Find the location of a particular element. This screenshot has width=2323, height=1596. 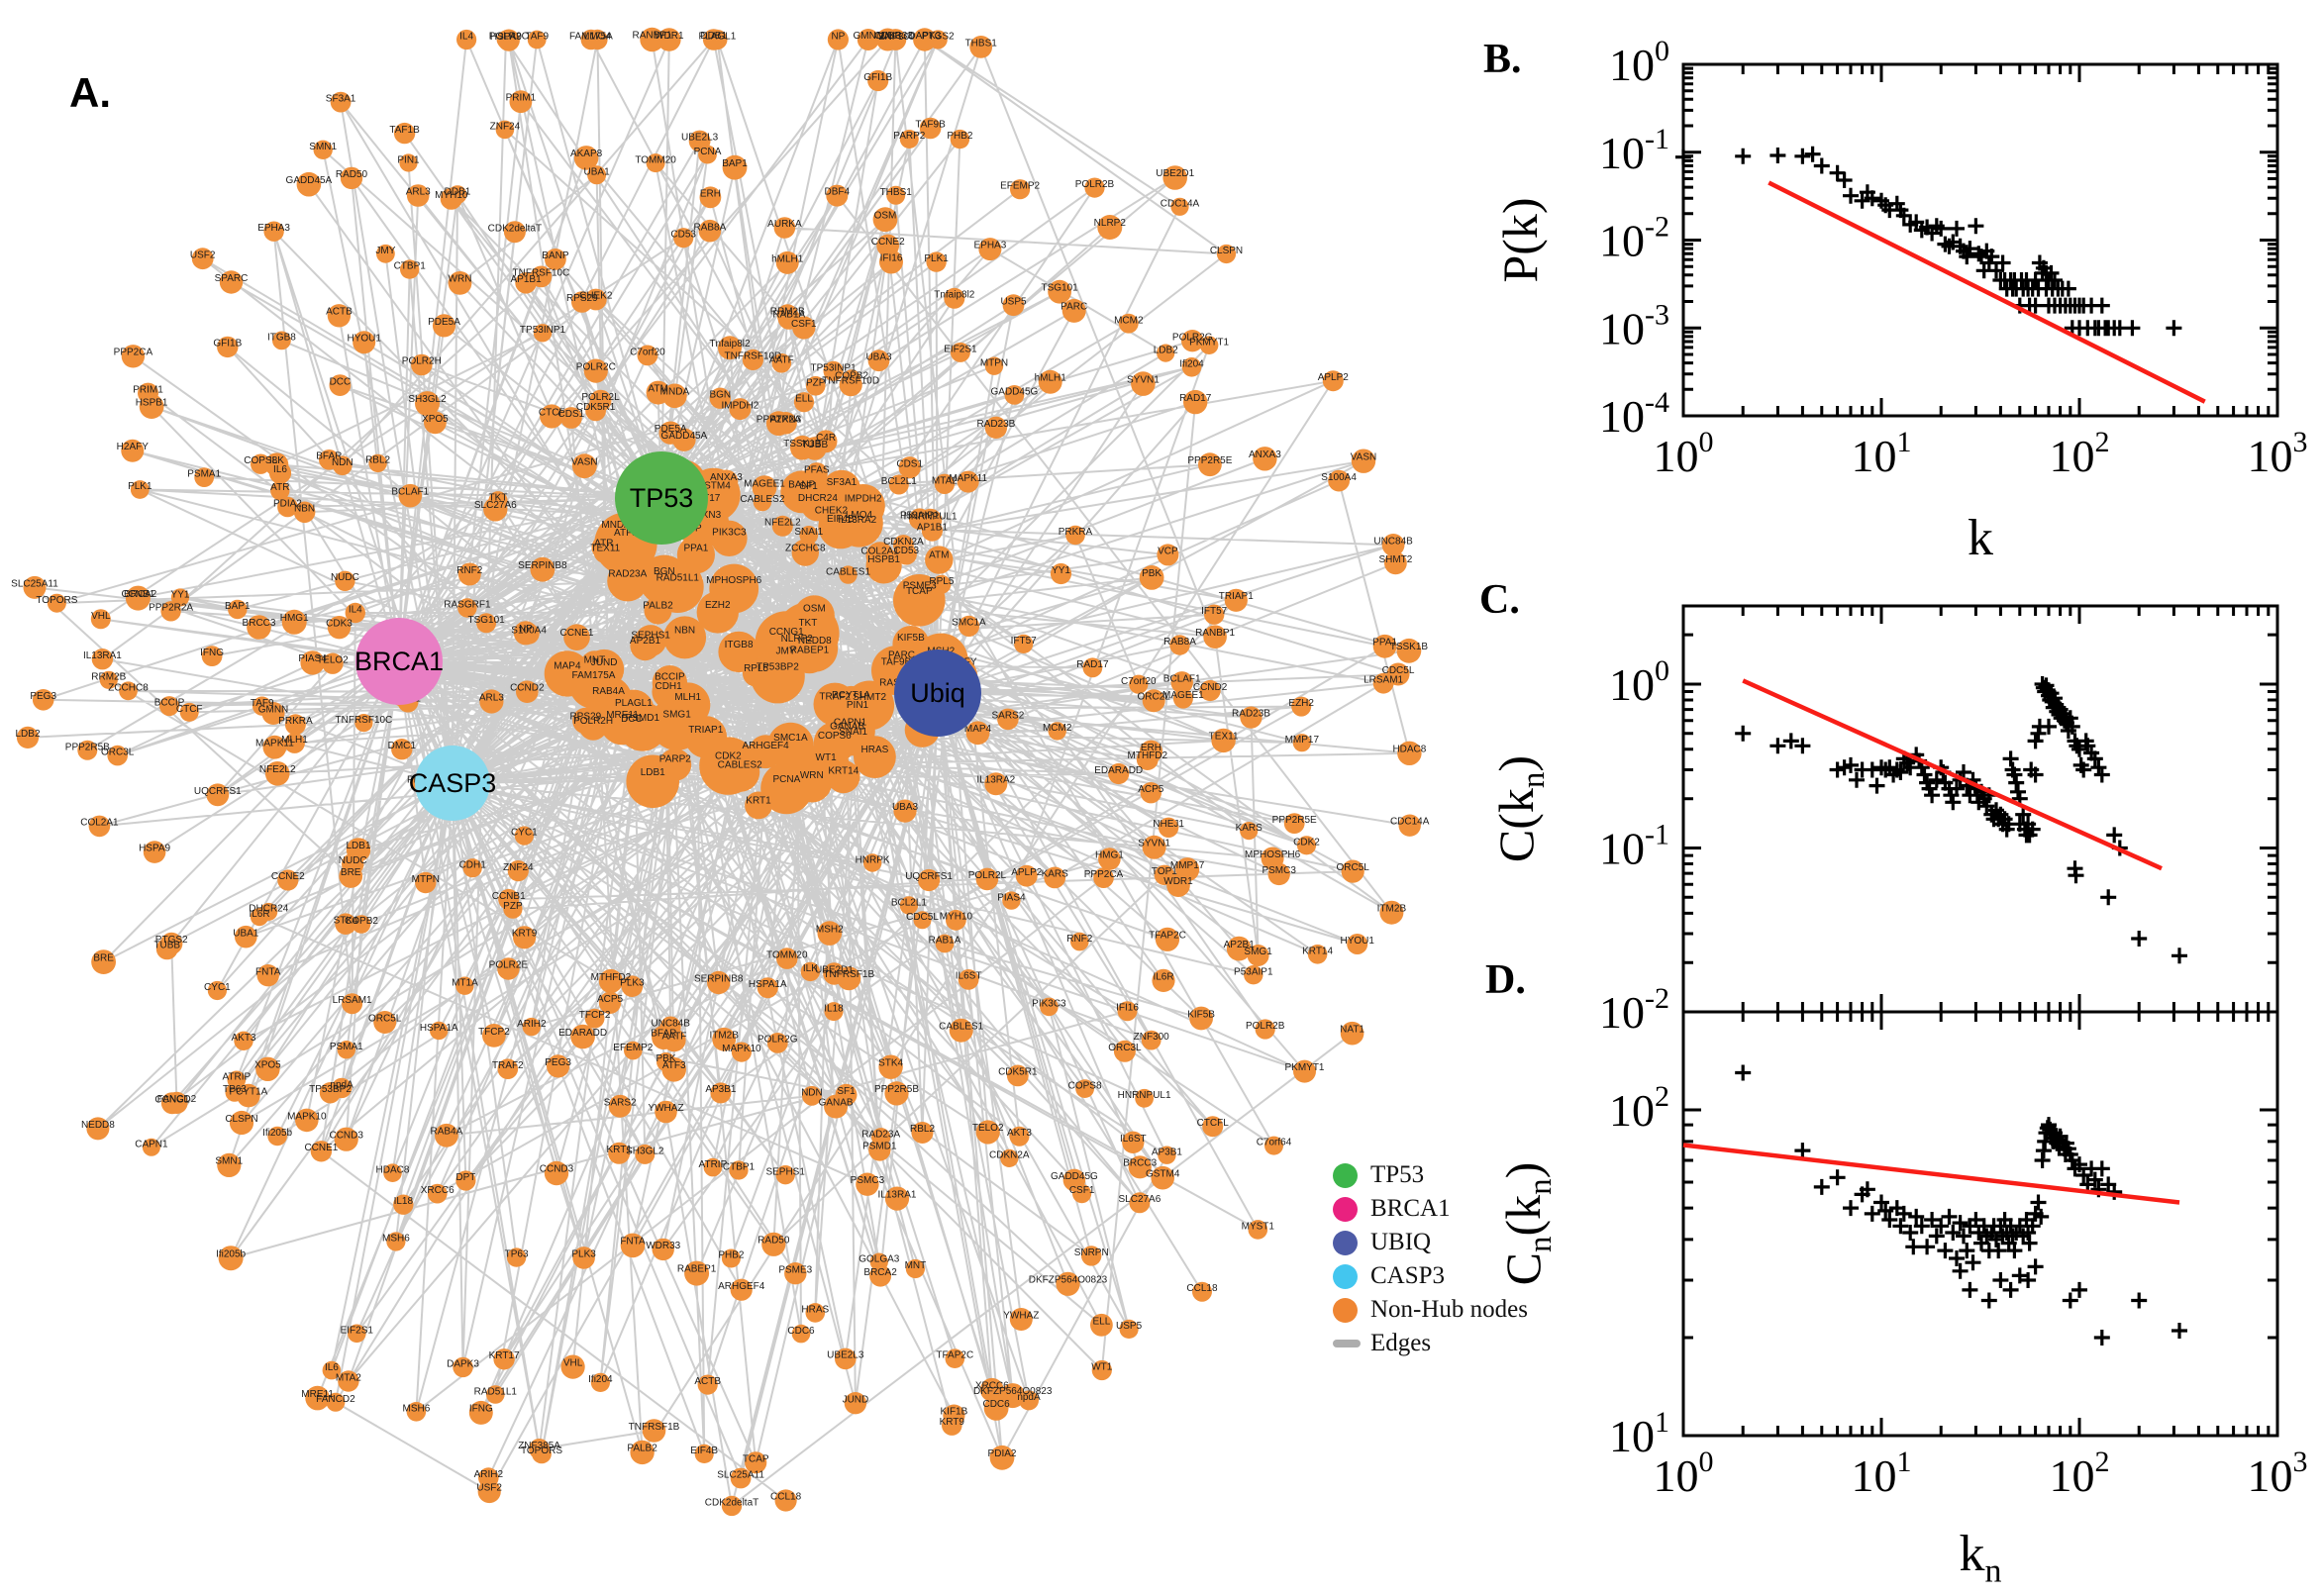

axes-frame is located at coordinates (1980, 1224).